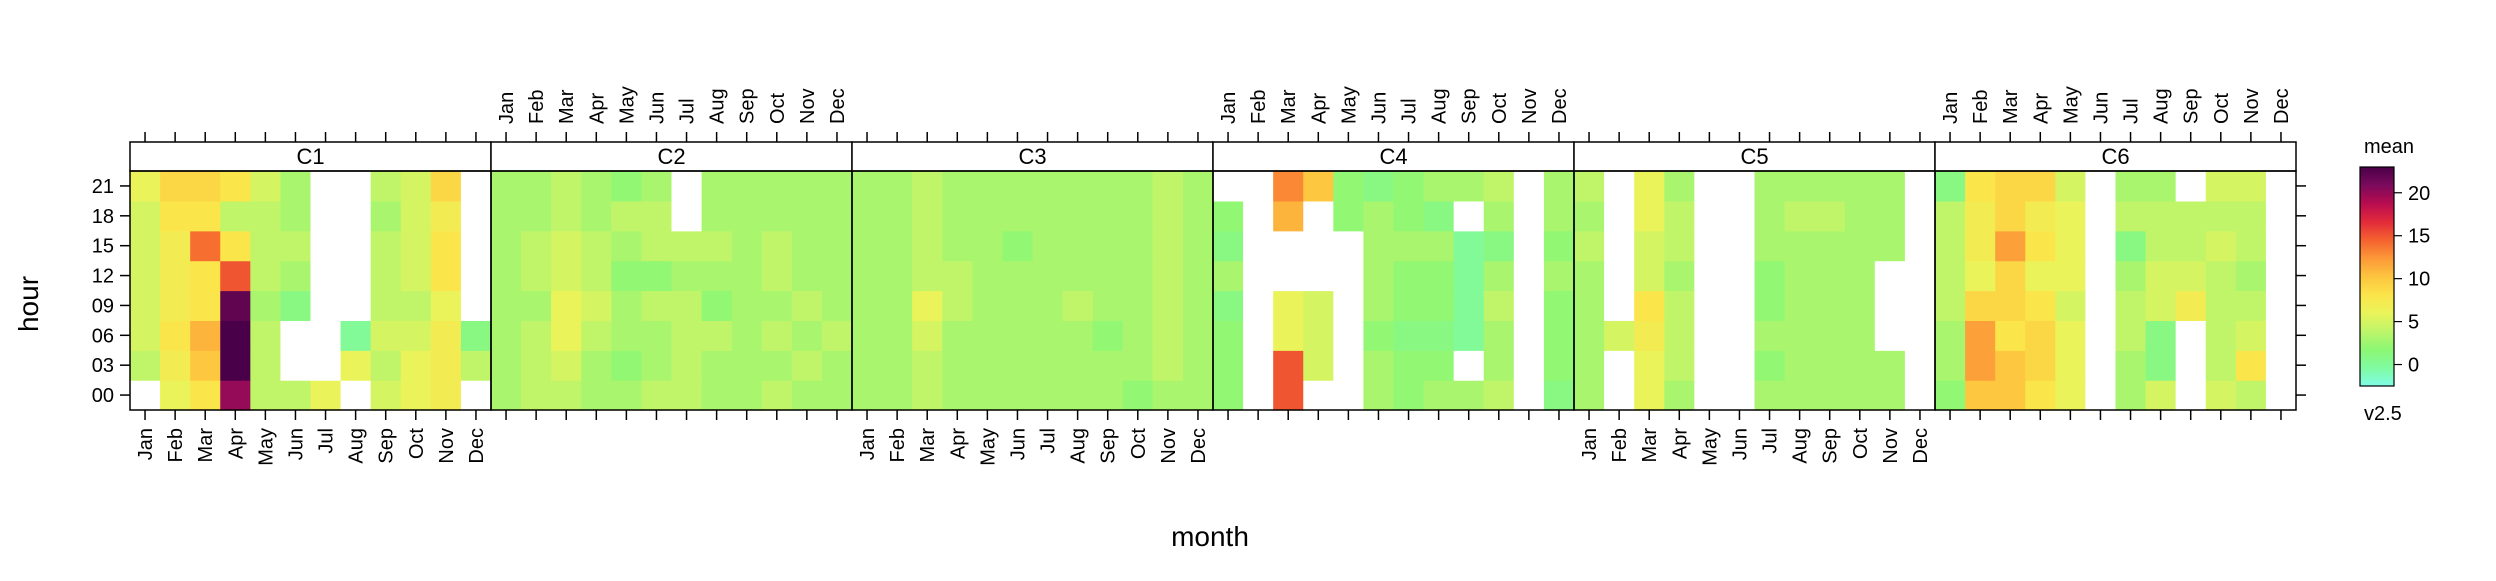 This screenshot has height=581, width=2496. What do you see at coordinates (1771, 441) in the screenshot?
I see `x-tick-label: Jul` at bounding box center [1771, 441].